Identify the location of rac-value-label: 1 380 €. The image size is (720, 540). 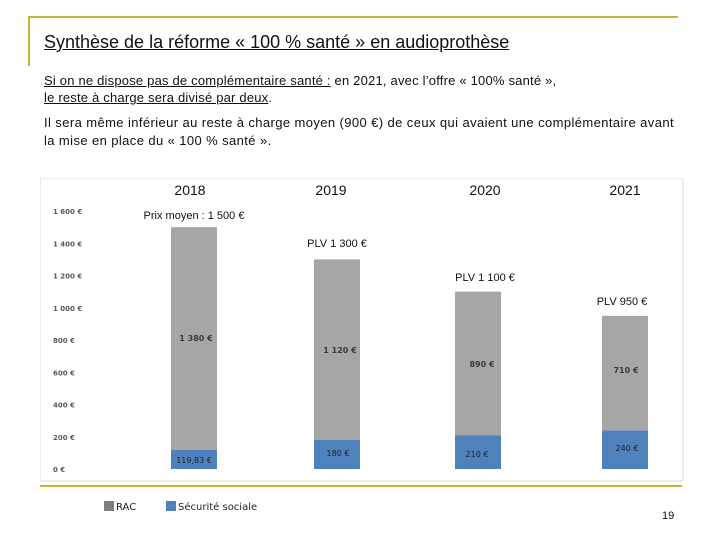
(196, 338).